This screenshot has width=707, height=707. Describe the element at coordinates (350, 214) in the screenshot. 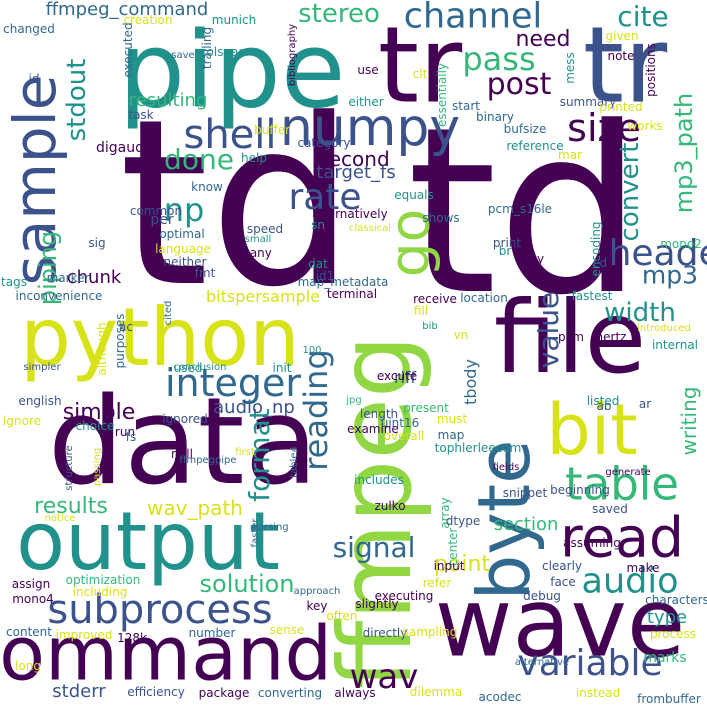

I see `word-alternatively: alternatively` at that location.